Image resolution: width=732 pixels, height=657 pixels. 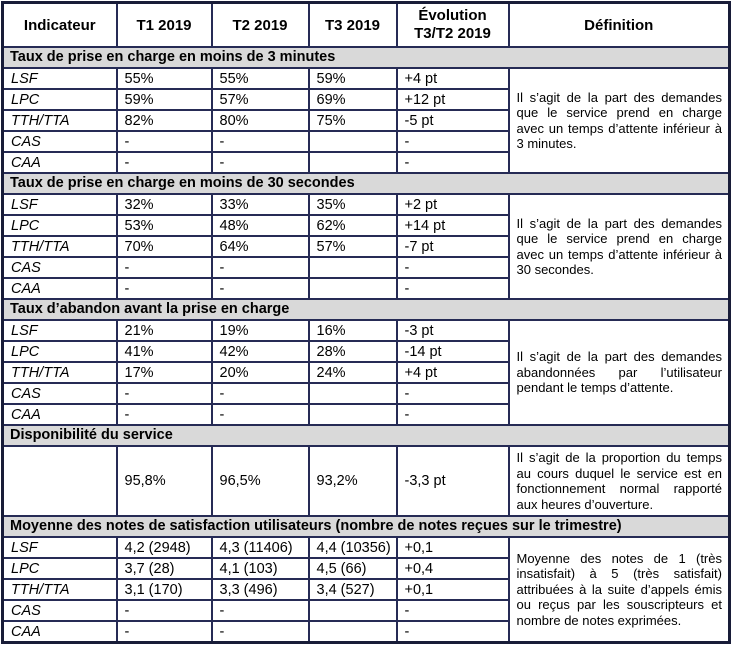 I want to click on cell-evolution: +2 pt, so click(x=452, y=204).